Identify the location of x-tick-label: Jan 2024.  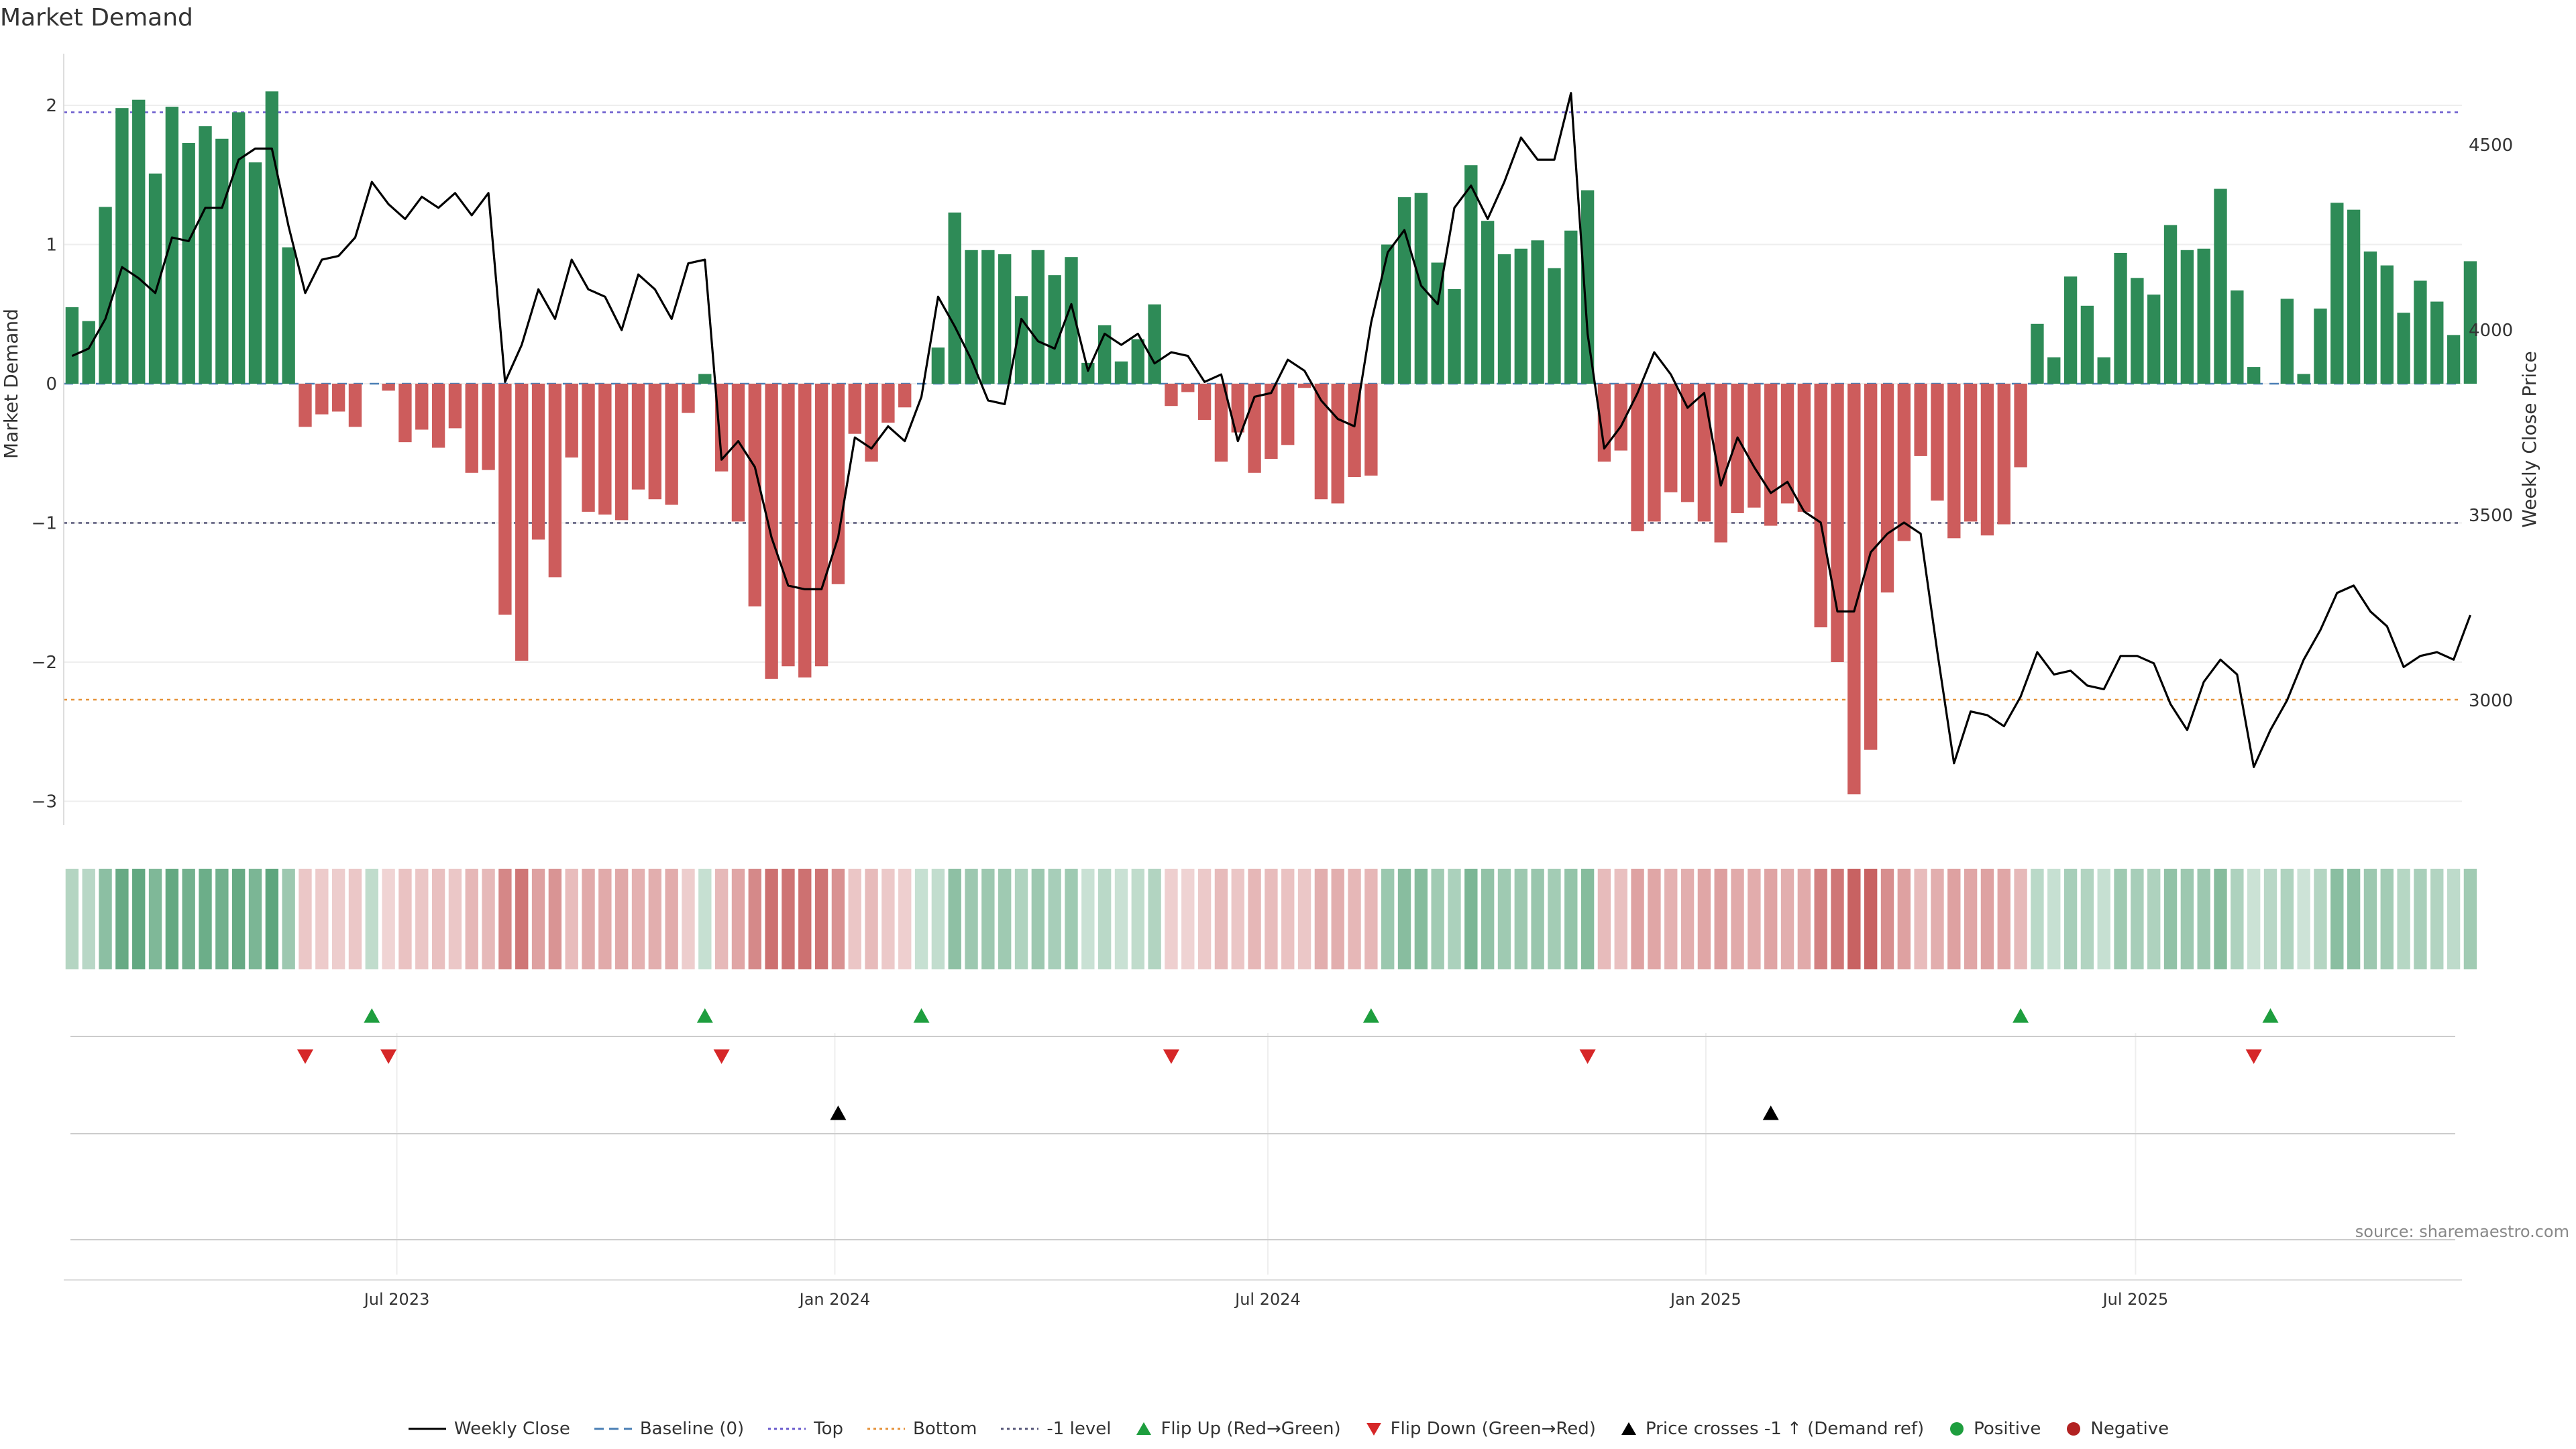
(834, 1299).